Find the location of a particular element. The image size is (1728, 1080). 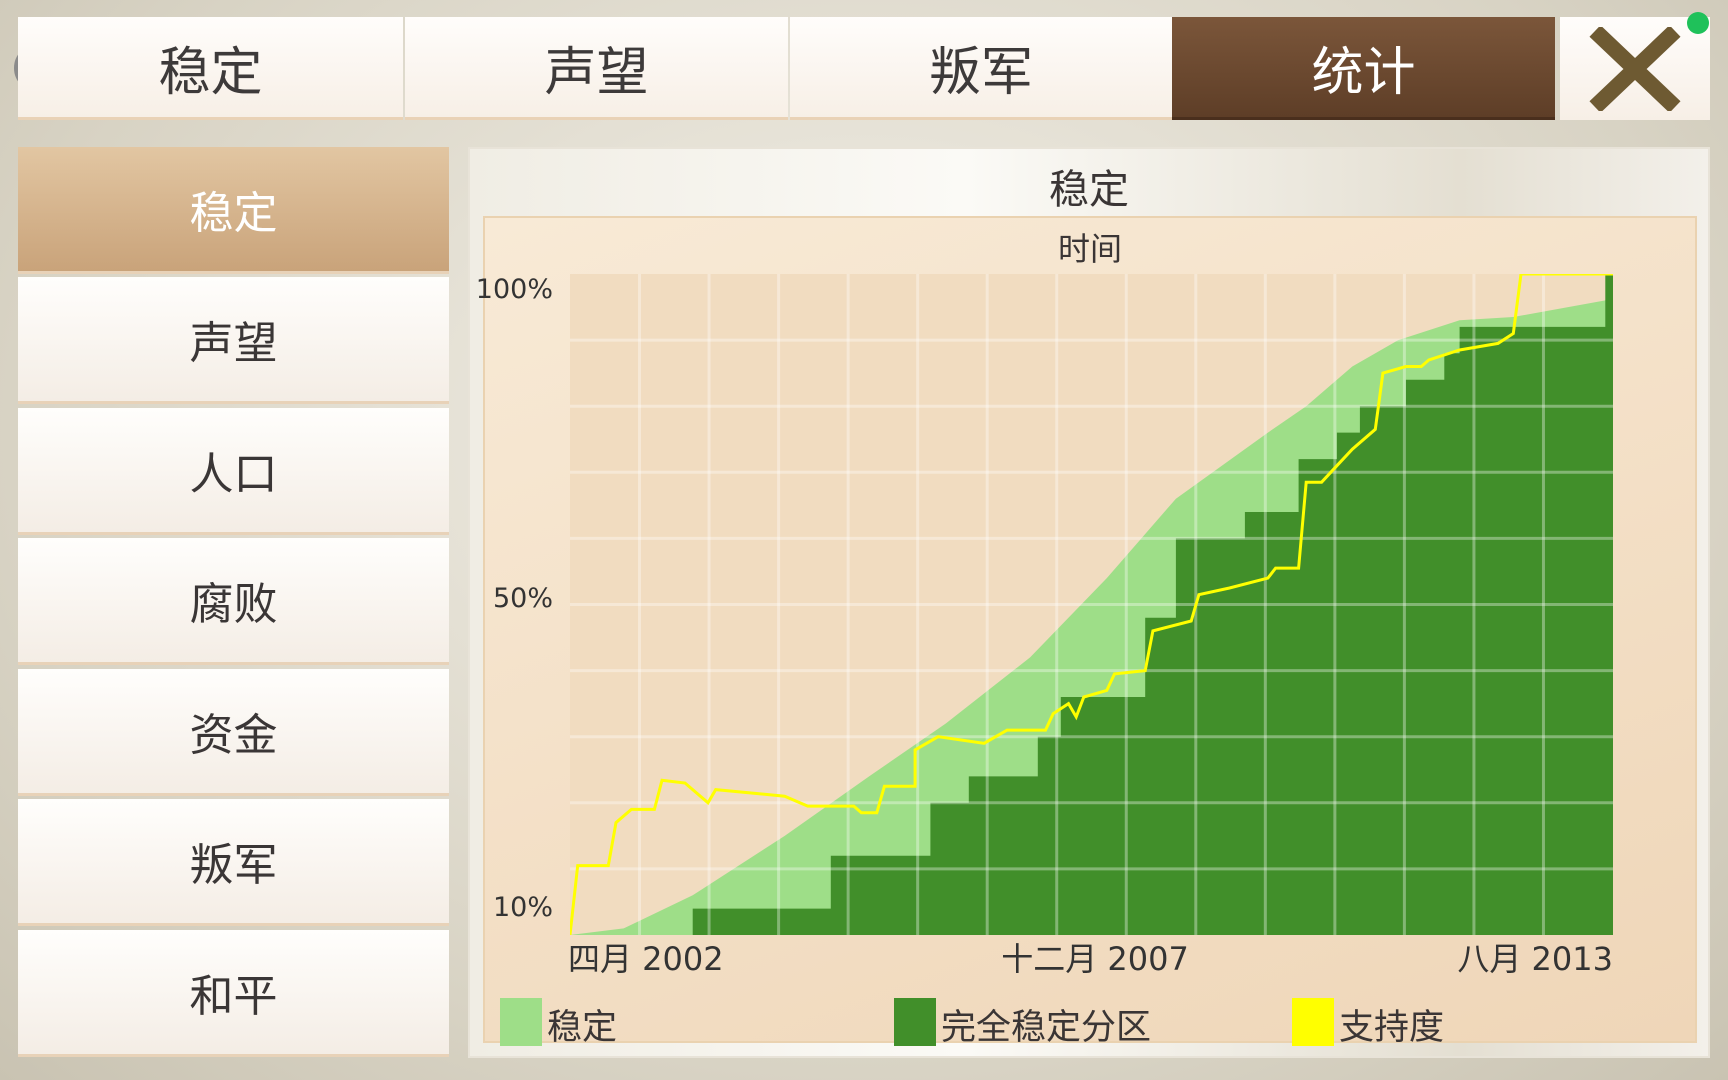

y-tick-label: 50% is located at coordinates (522, 598).